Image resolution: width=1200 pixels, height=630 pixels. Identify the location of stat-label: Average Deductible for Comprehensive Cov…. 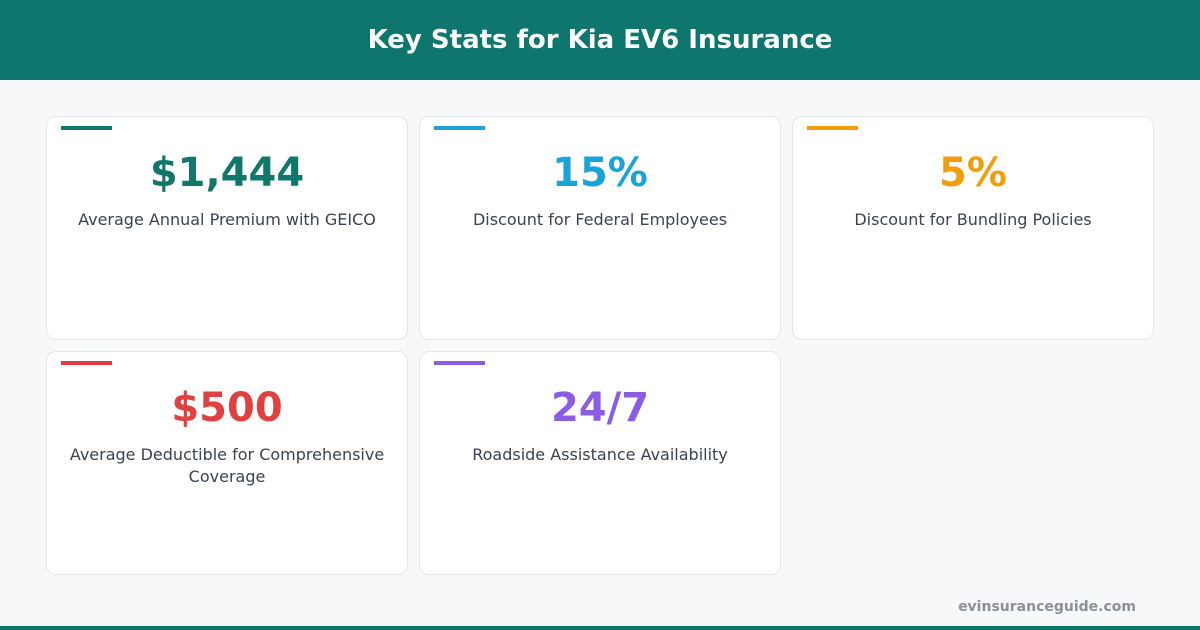
(227, 465).